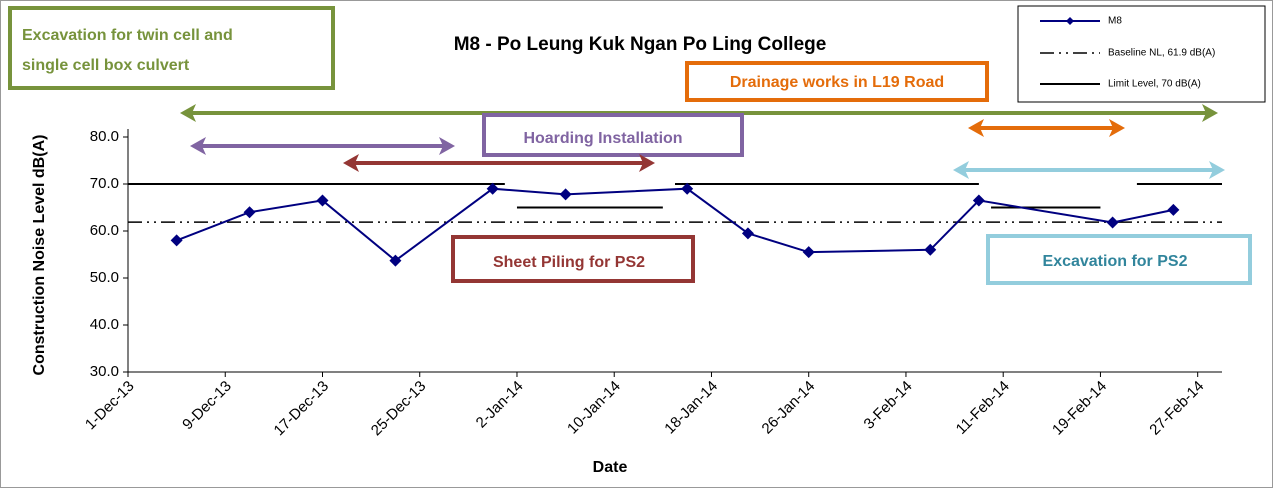 This screenshot has height=488, width=1273. What do you see at coordinates (110, 406) in the screenshot?
I see `x-tick-label: 1-Dec-13` at bounding box center [110, 406].